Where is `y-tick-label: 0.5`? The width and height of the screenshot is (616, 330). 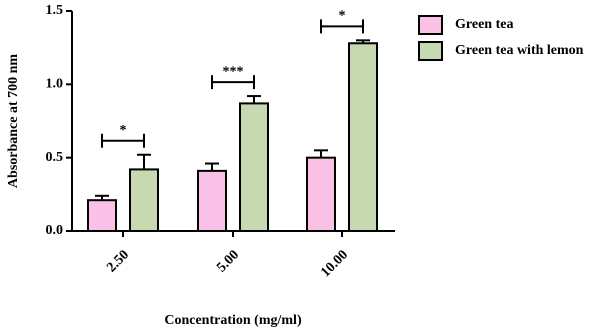
y-tick-label: 0.5 is located at coordinates (55, 157).